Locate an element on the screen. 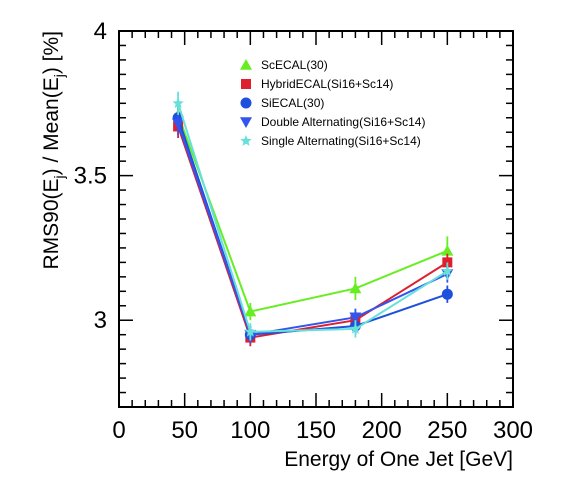 The width and height of the screenshot is (583, 504). y-tick-label: 3 is located at coordinates (100, 320).